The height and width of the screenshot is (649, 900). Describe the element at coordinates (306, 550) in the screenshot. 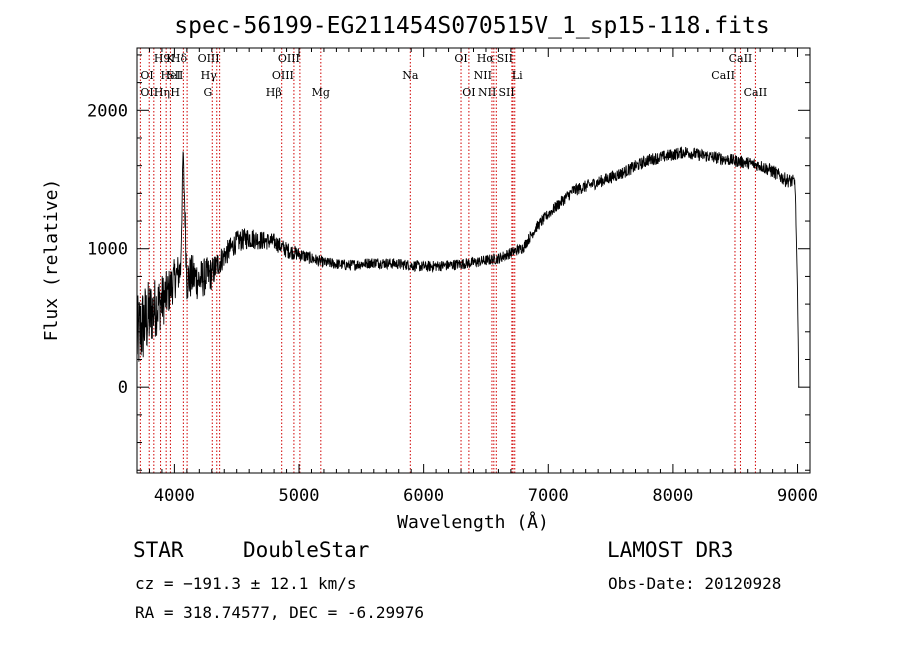

I see `object-subclass: DoubleStar` at that location.